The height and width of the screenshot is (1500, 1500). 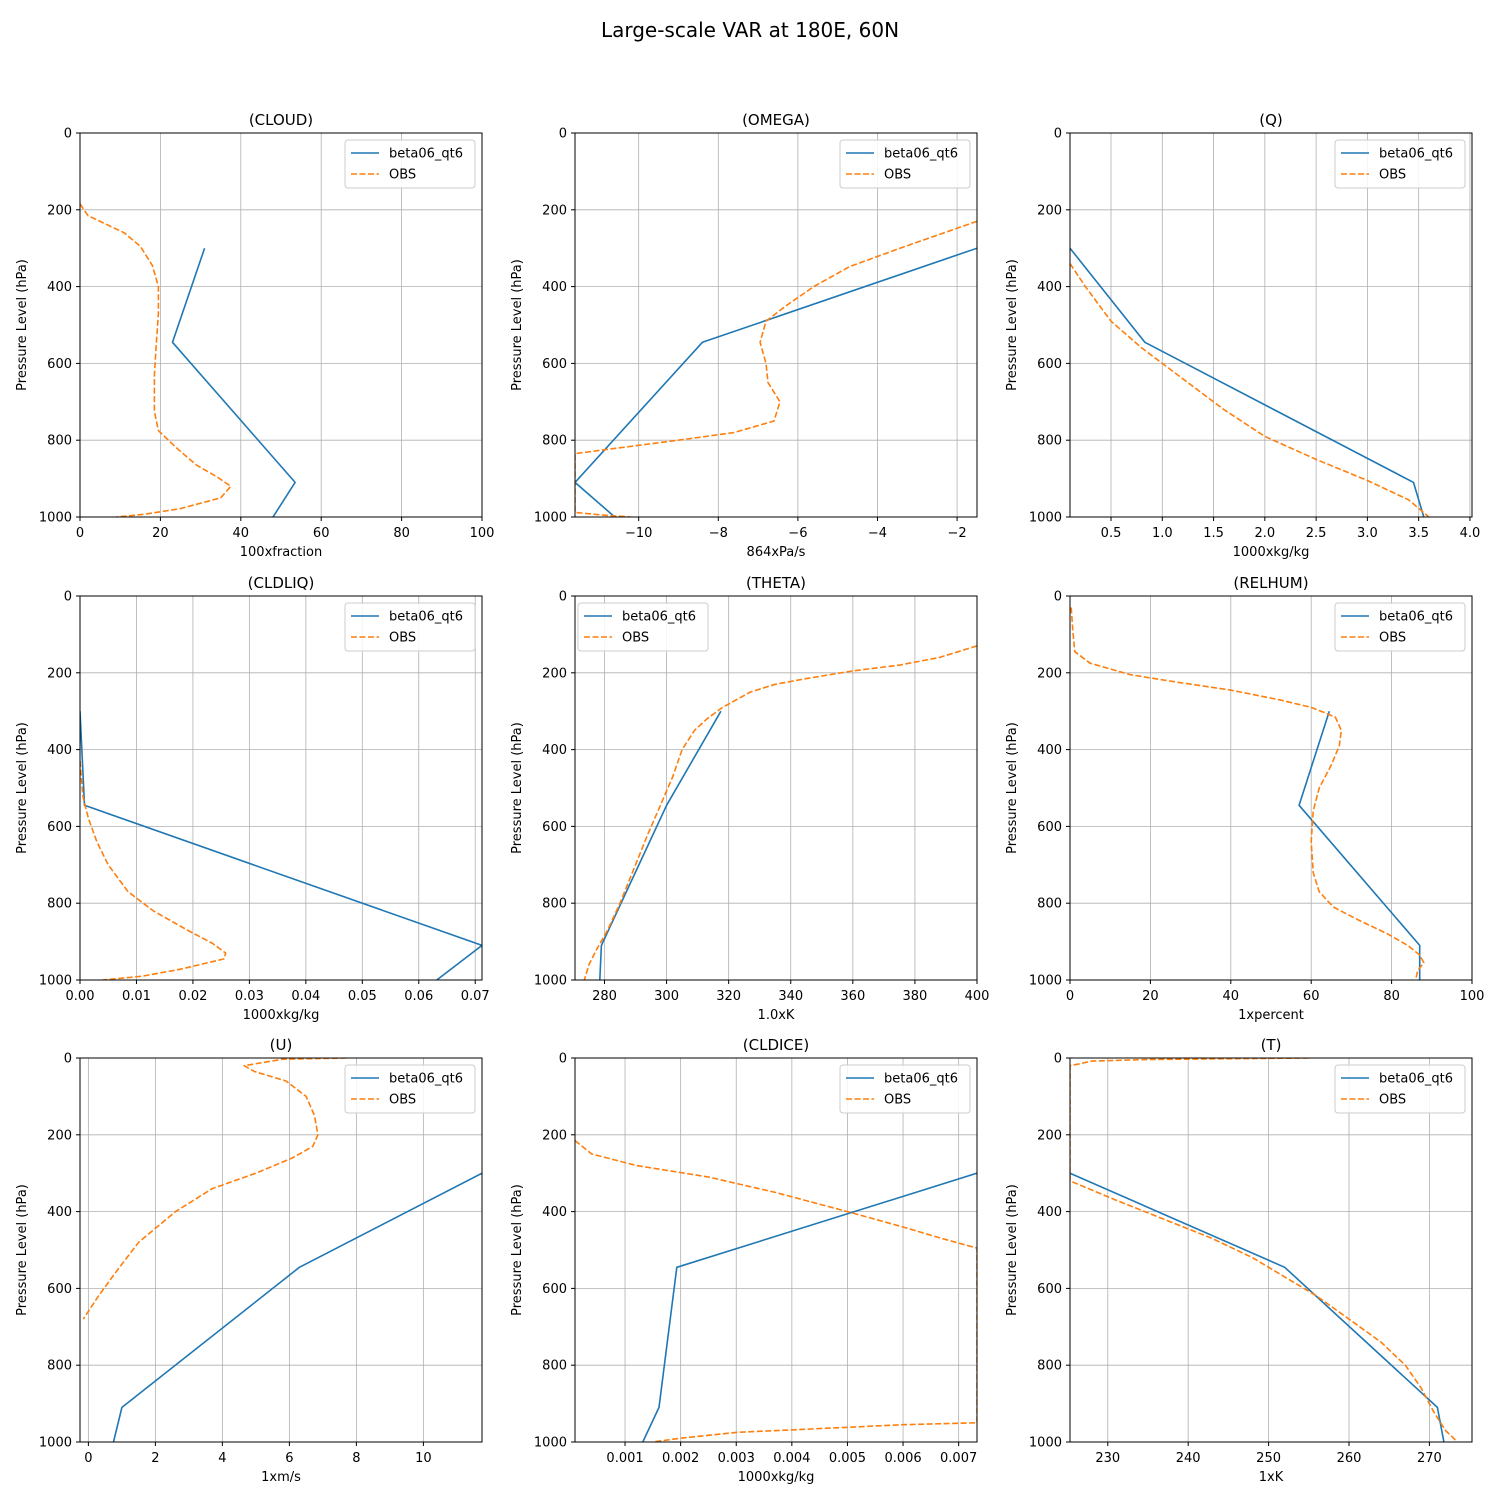 What do you see at coordinates (1429, 1458) in the screenshot?
I see `x-tick-label: 270` at bounding box center [1429, 1458].